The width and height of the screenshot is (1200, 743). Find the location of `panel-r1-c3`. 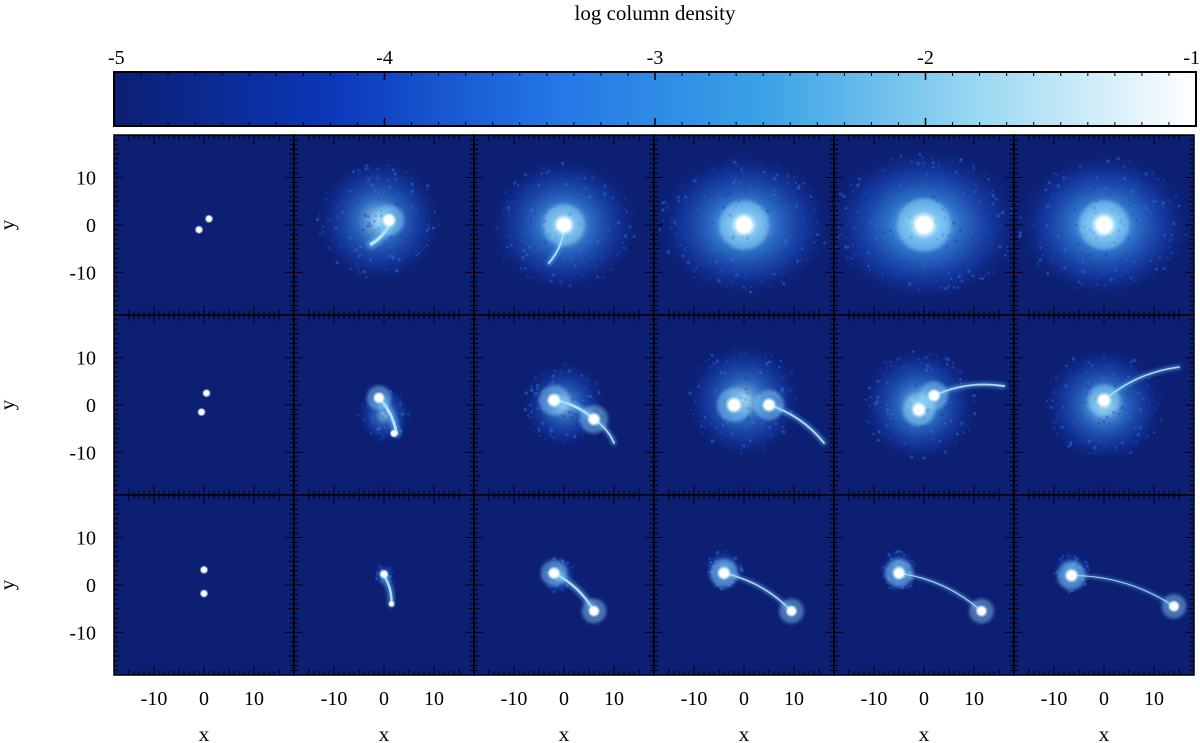

panel-r1-c3 is located at coordinates (564, 225).